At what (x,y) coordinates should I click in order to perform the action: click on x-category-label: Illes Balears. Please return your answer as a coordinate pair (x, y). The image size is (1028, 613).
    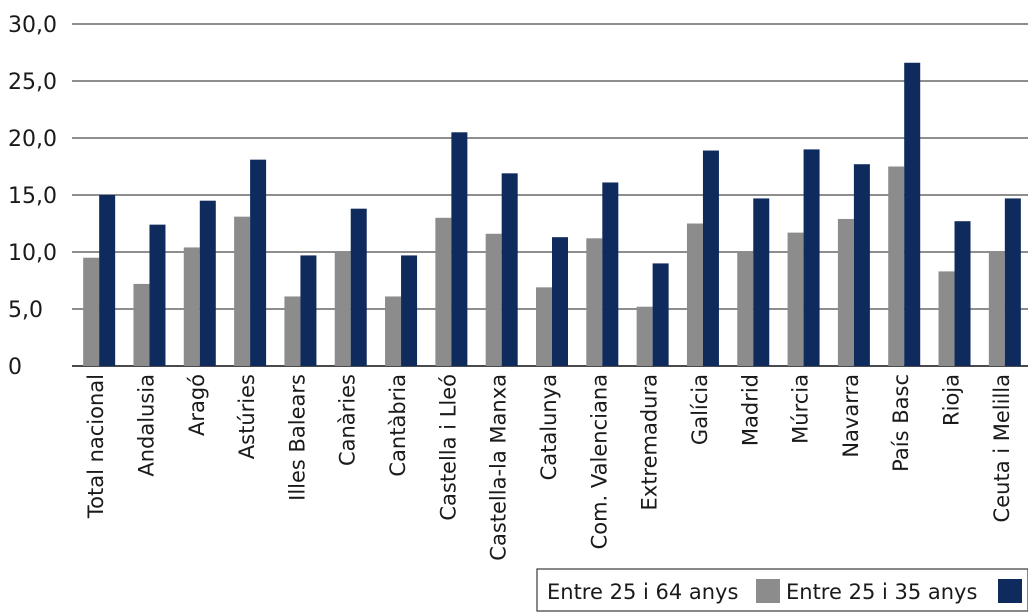
    Looking at the image, I should click on (297, 437).